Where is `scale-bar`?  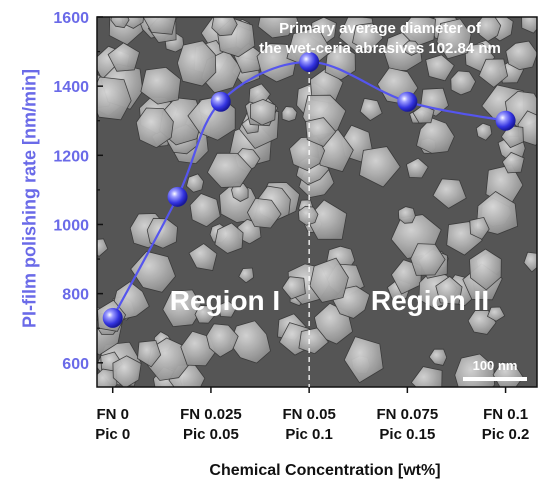
scale-bar is located at coordinates (495, 379).